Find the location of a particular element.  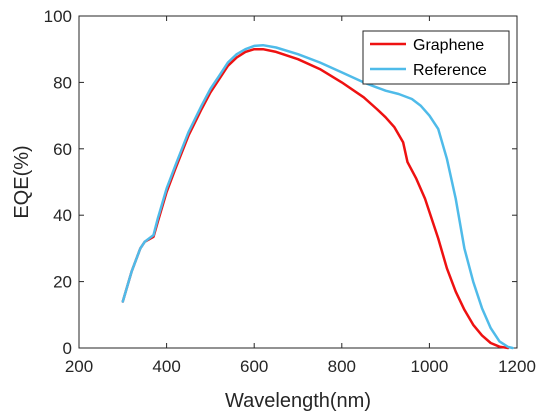

x-axis-label: Wavelength(nm) is located at coordinates (298, 401).